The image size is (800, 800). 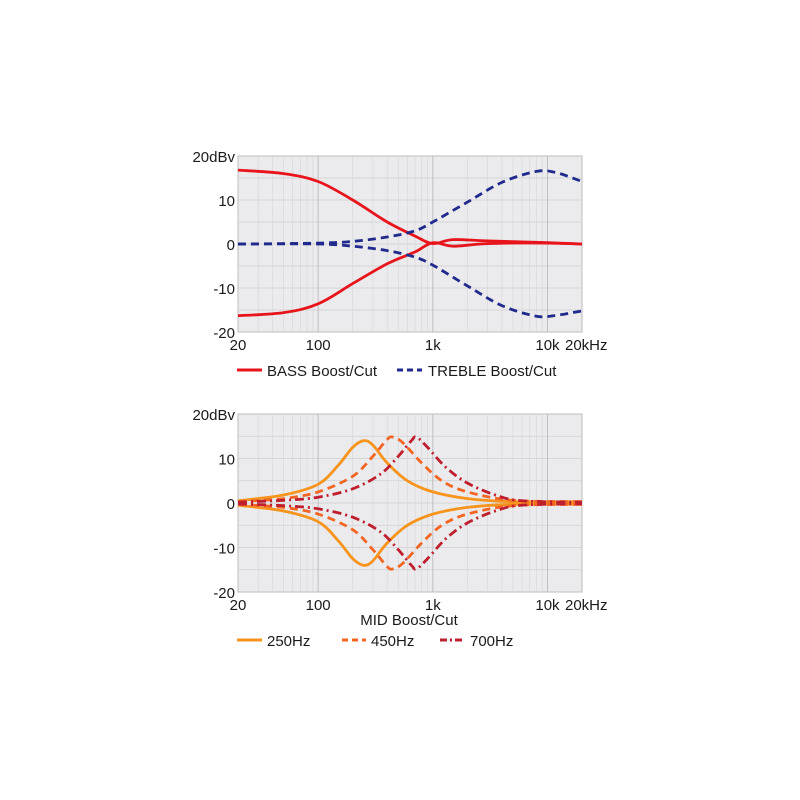 I want to click on legend-label: 700Hz, so click(x=491, y=641).